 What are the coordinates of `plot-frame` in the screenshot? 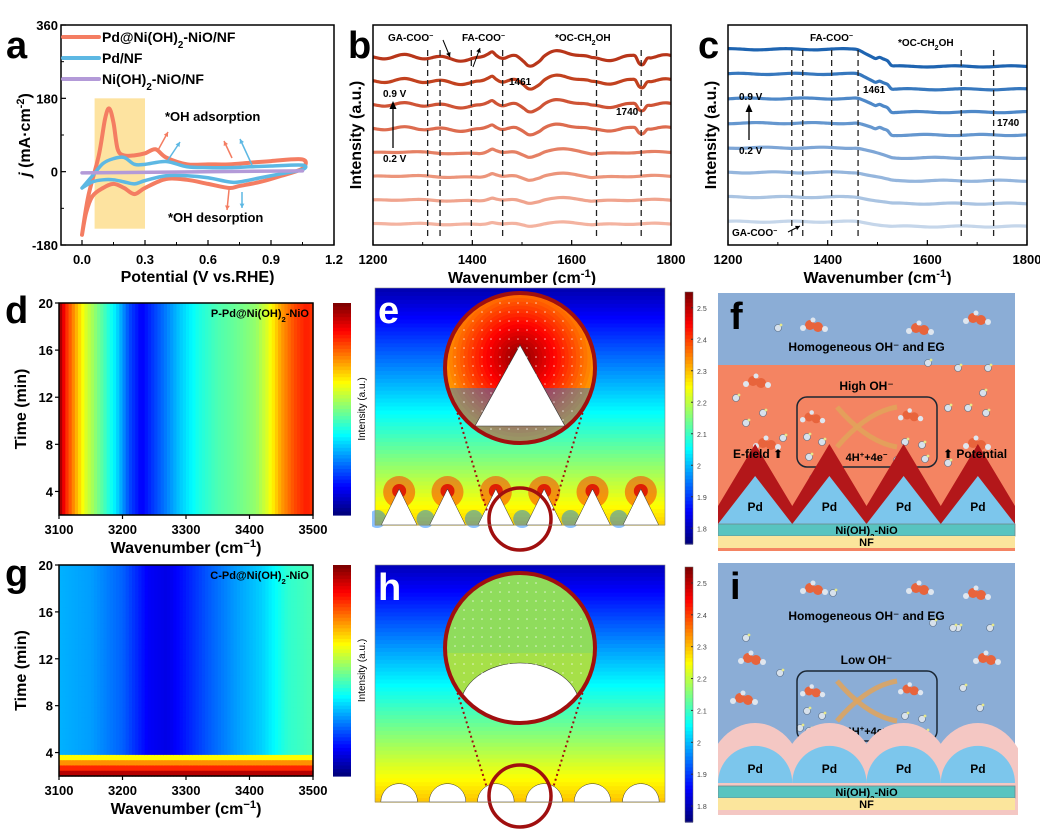 It's located at (520, 683).